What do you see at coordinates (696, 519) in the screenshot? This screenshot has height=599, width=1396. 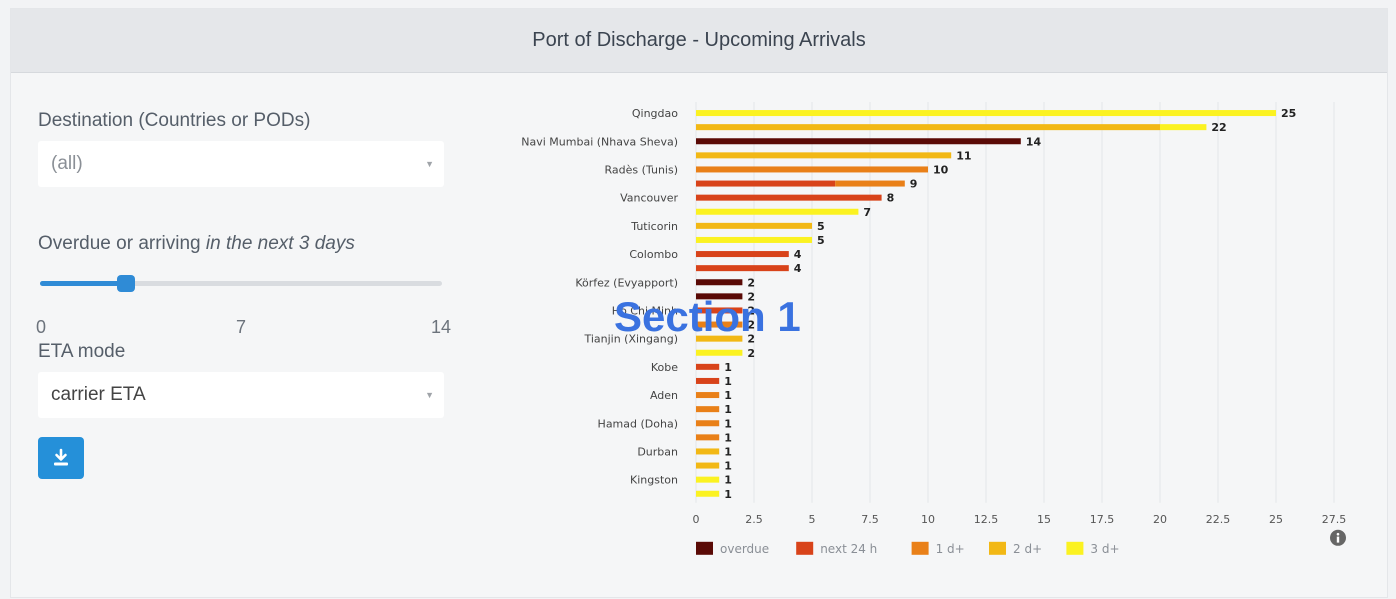 I see `x-tick-label: 0` at bounding box center [696, 519].